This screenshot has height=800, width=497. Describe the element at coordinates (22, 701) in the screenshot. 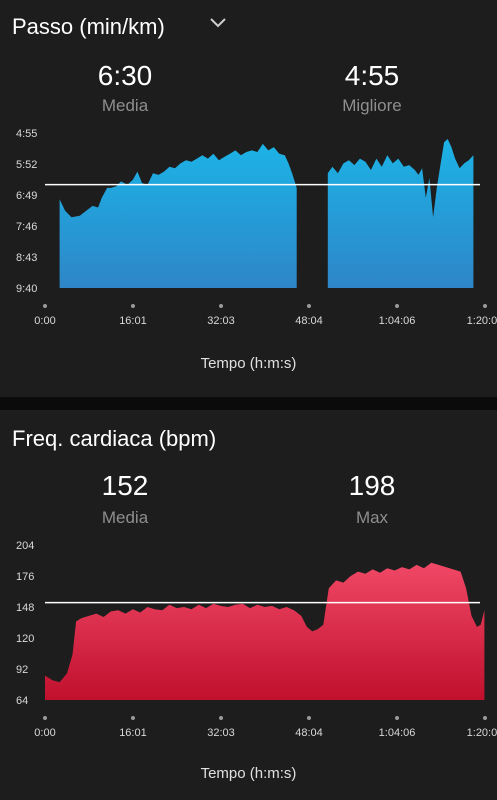

I see `hr-y-tick-label: 64` at that location.